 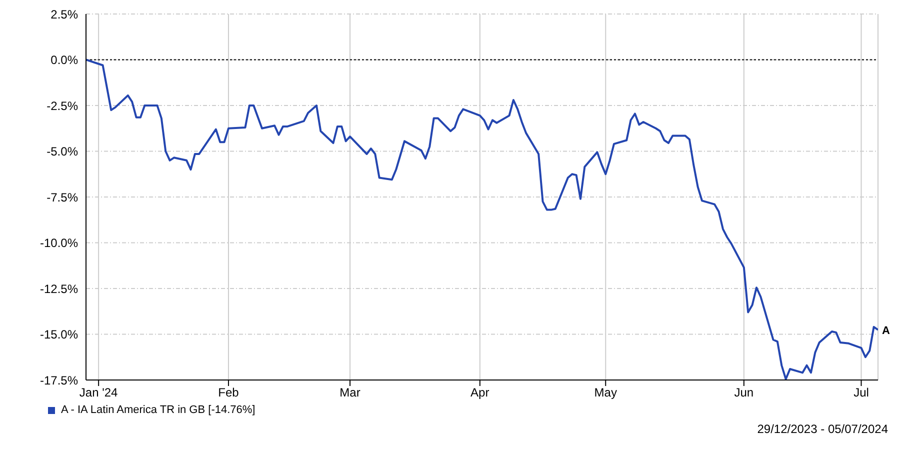 What do you see at coordinates (480, 393) in the screenshot?
I see `x-tick-label: Apr` at bounding box center [480, 393].